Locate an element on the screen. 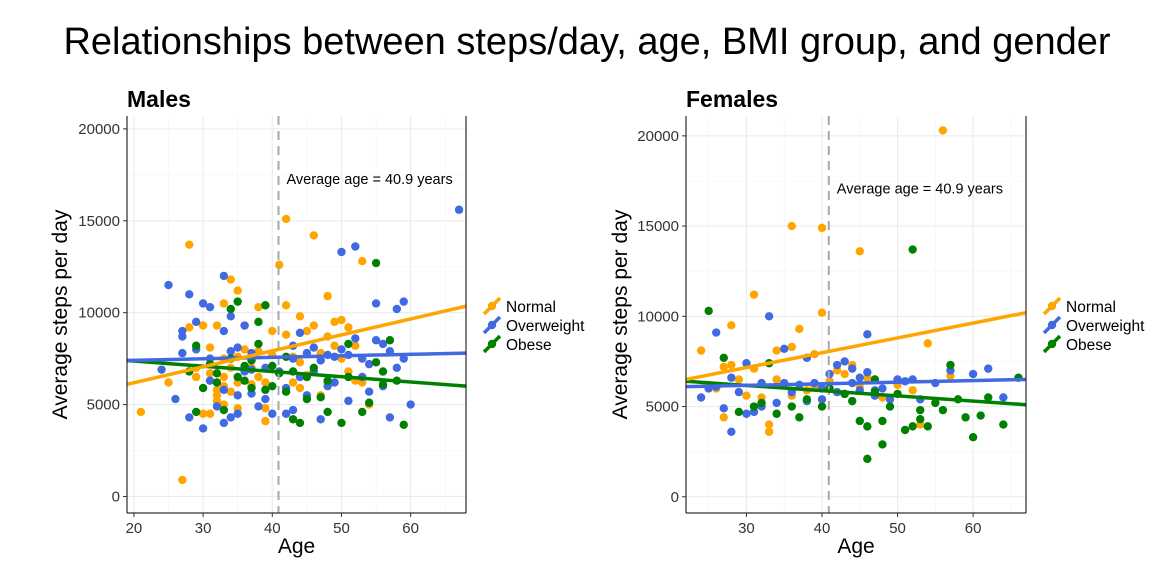 The image size is (1175, 567). legend-label-overweight: Overweight is located at coordinates (1105, 326).